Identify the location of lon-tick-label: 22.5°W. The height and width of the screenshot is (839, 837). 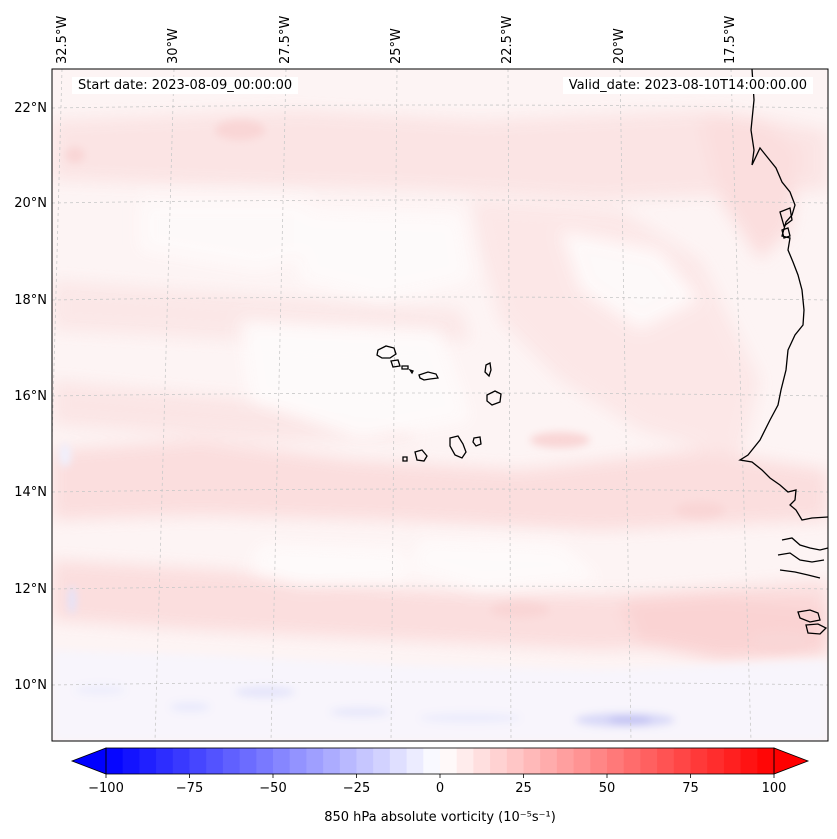
(507, 40).